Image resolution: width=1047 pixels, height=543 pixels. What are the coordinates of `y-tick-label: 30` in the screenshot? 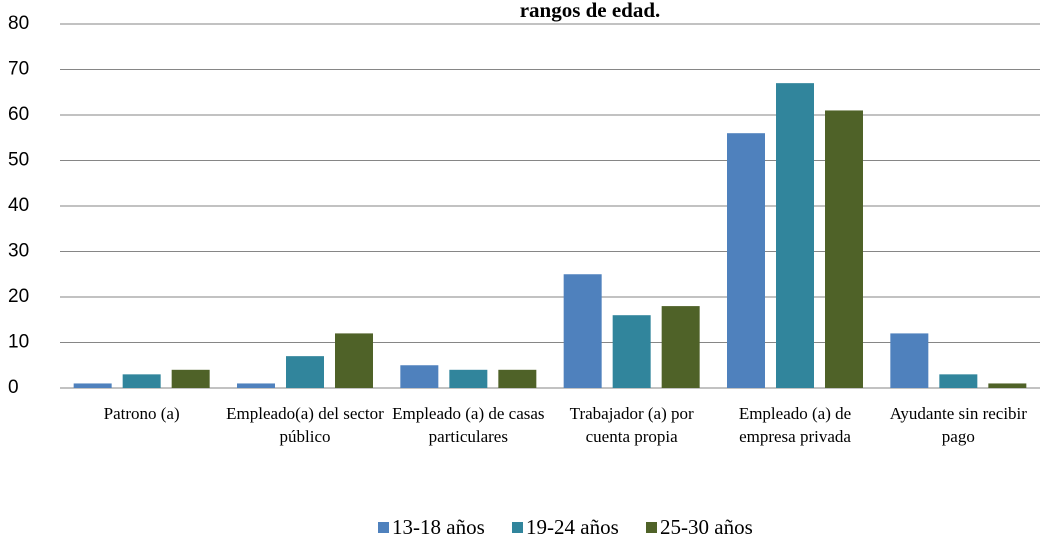 It's located at (18, 251).